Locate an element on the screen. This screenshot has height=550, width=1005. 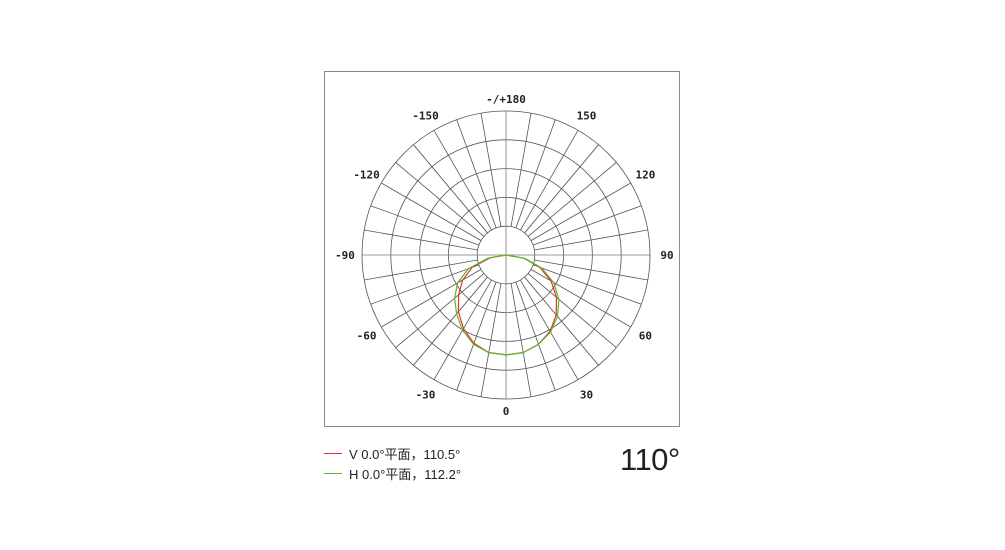
curves is located at coordinates (507, 305).